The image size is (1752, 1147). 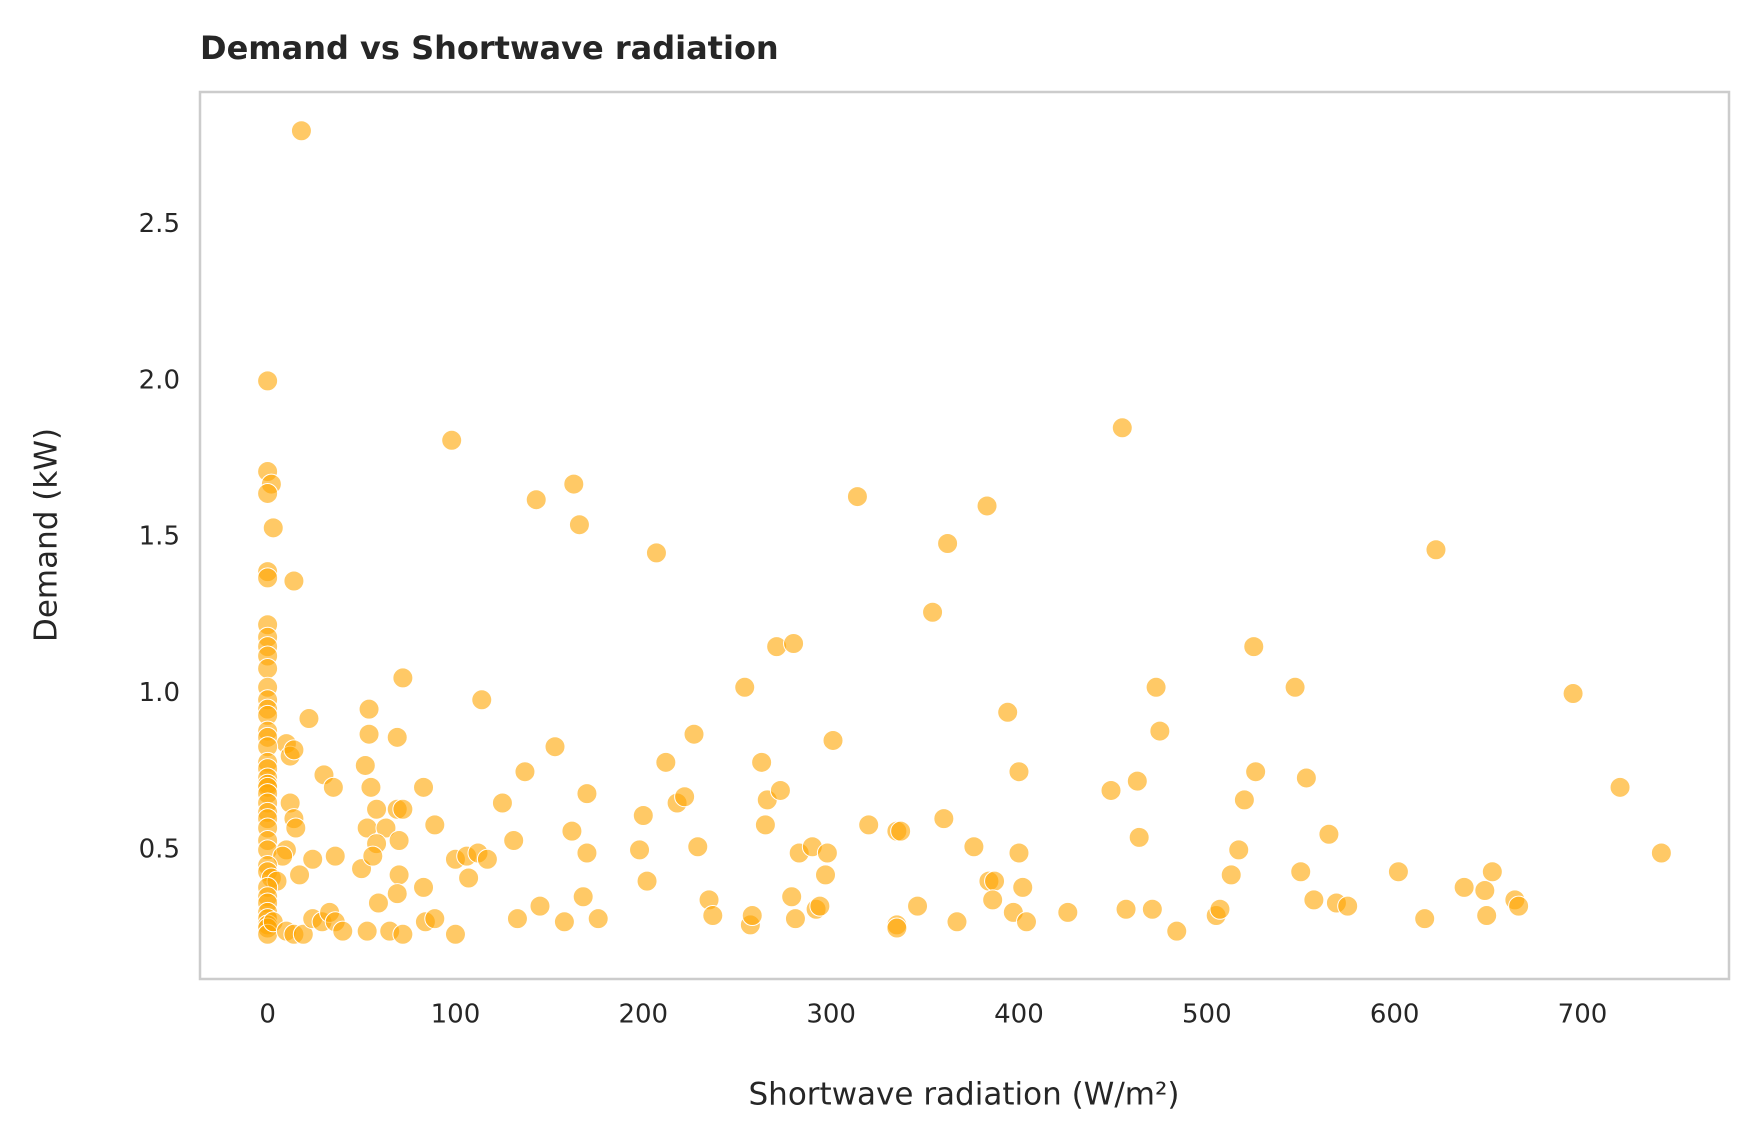 I want to click on y-tick-label: 2.5, so click(x=159, y=224).